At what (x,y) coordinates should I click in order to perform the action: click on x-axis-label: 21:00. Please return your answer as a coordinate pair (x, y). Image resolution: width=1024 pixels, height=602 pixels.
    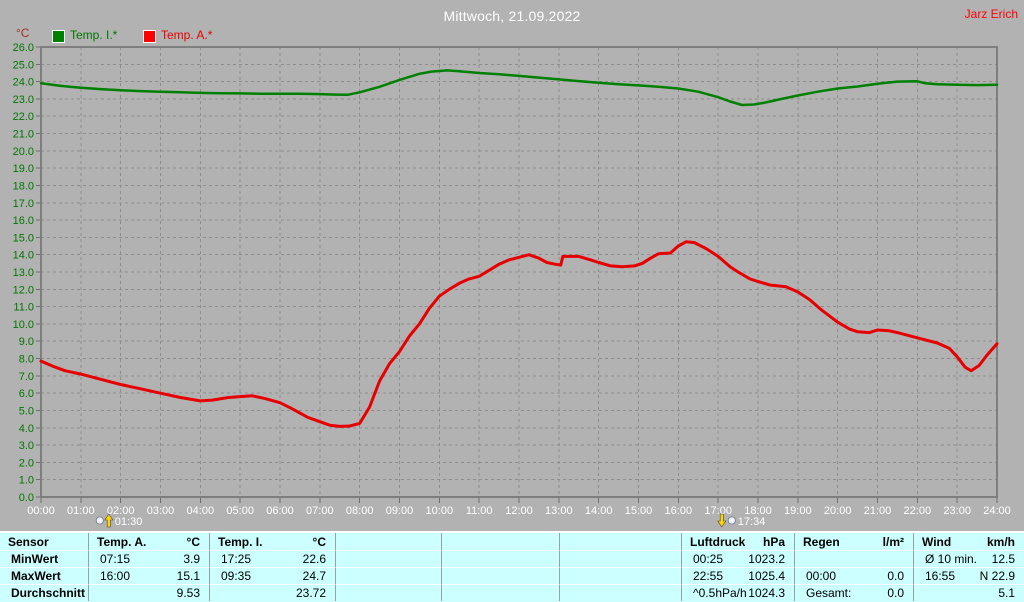
    Looking at the image, I should click on (878, 511).